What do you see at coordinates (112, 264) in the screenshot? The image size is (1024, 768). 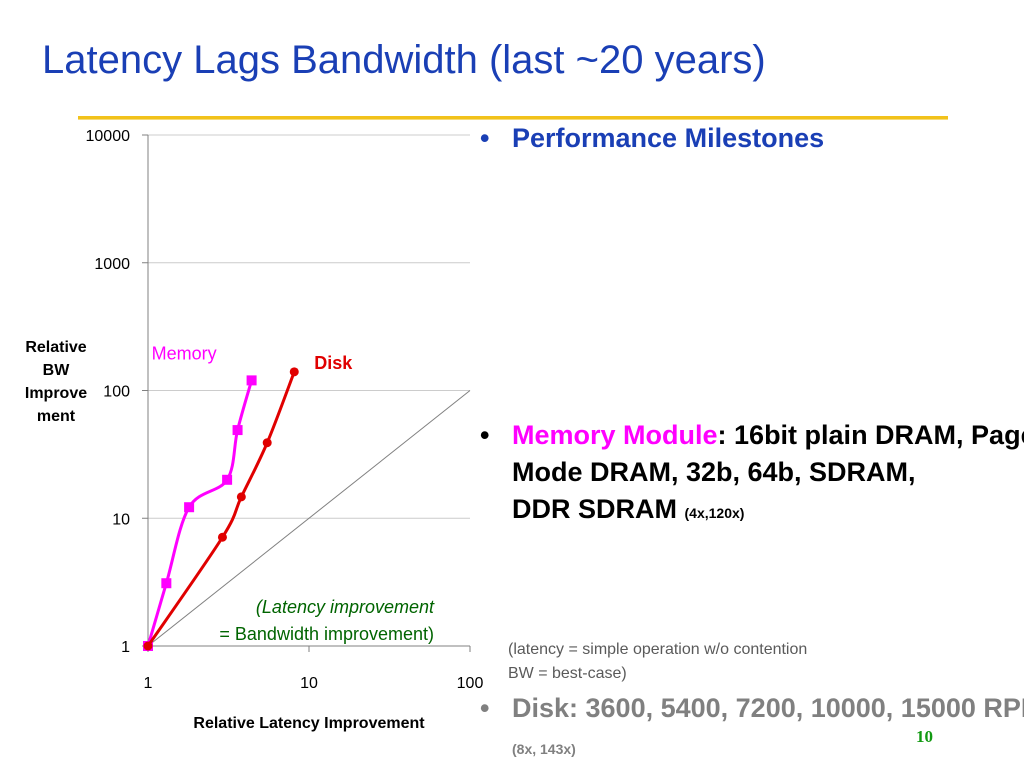 I see `y-tick-label: 1000` at bounding box center [112, 264].